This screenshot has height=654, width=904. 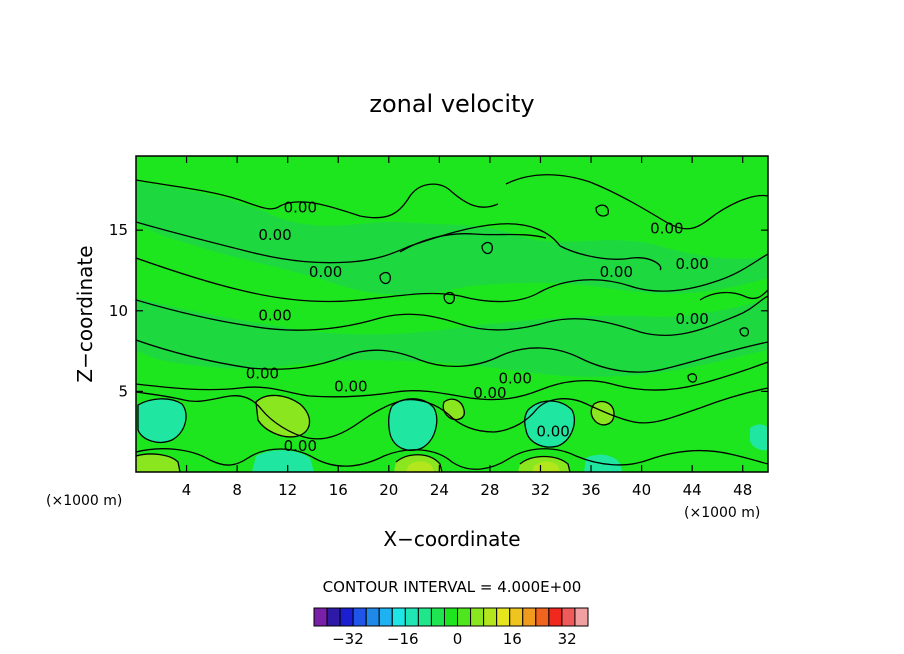 I want to click on colorbar-tick-label: 32, so click(x=567, y=639).